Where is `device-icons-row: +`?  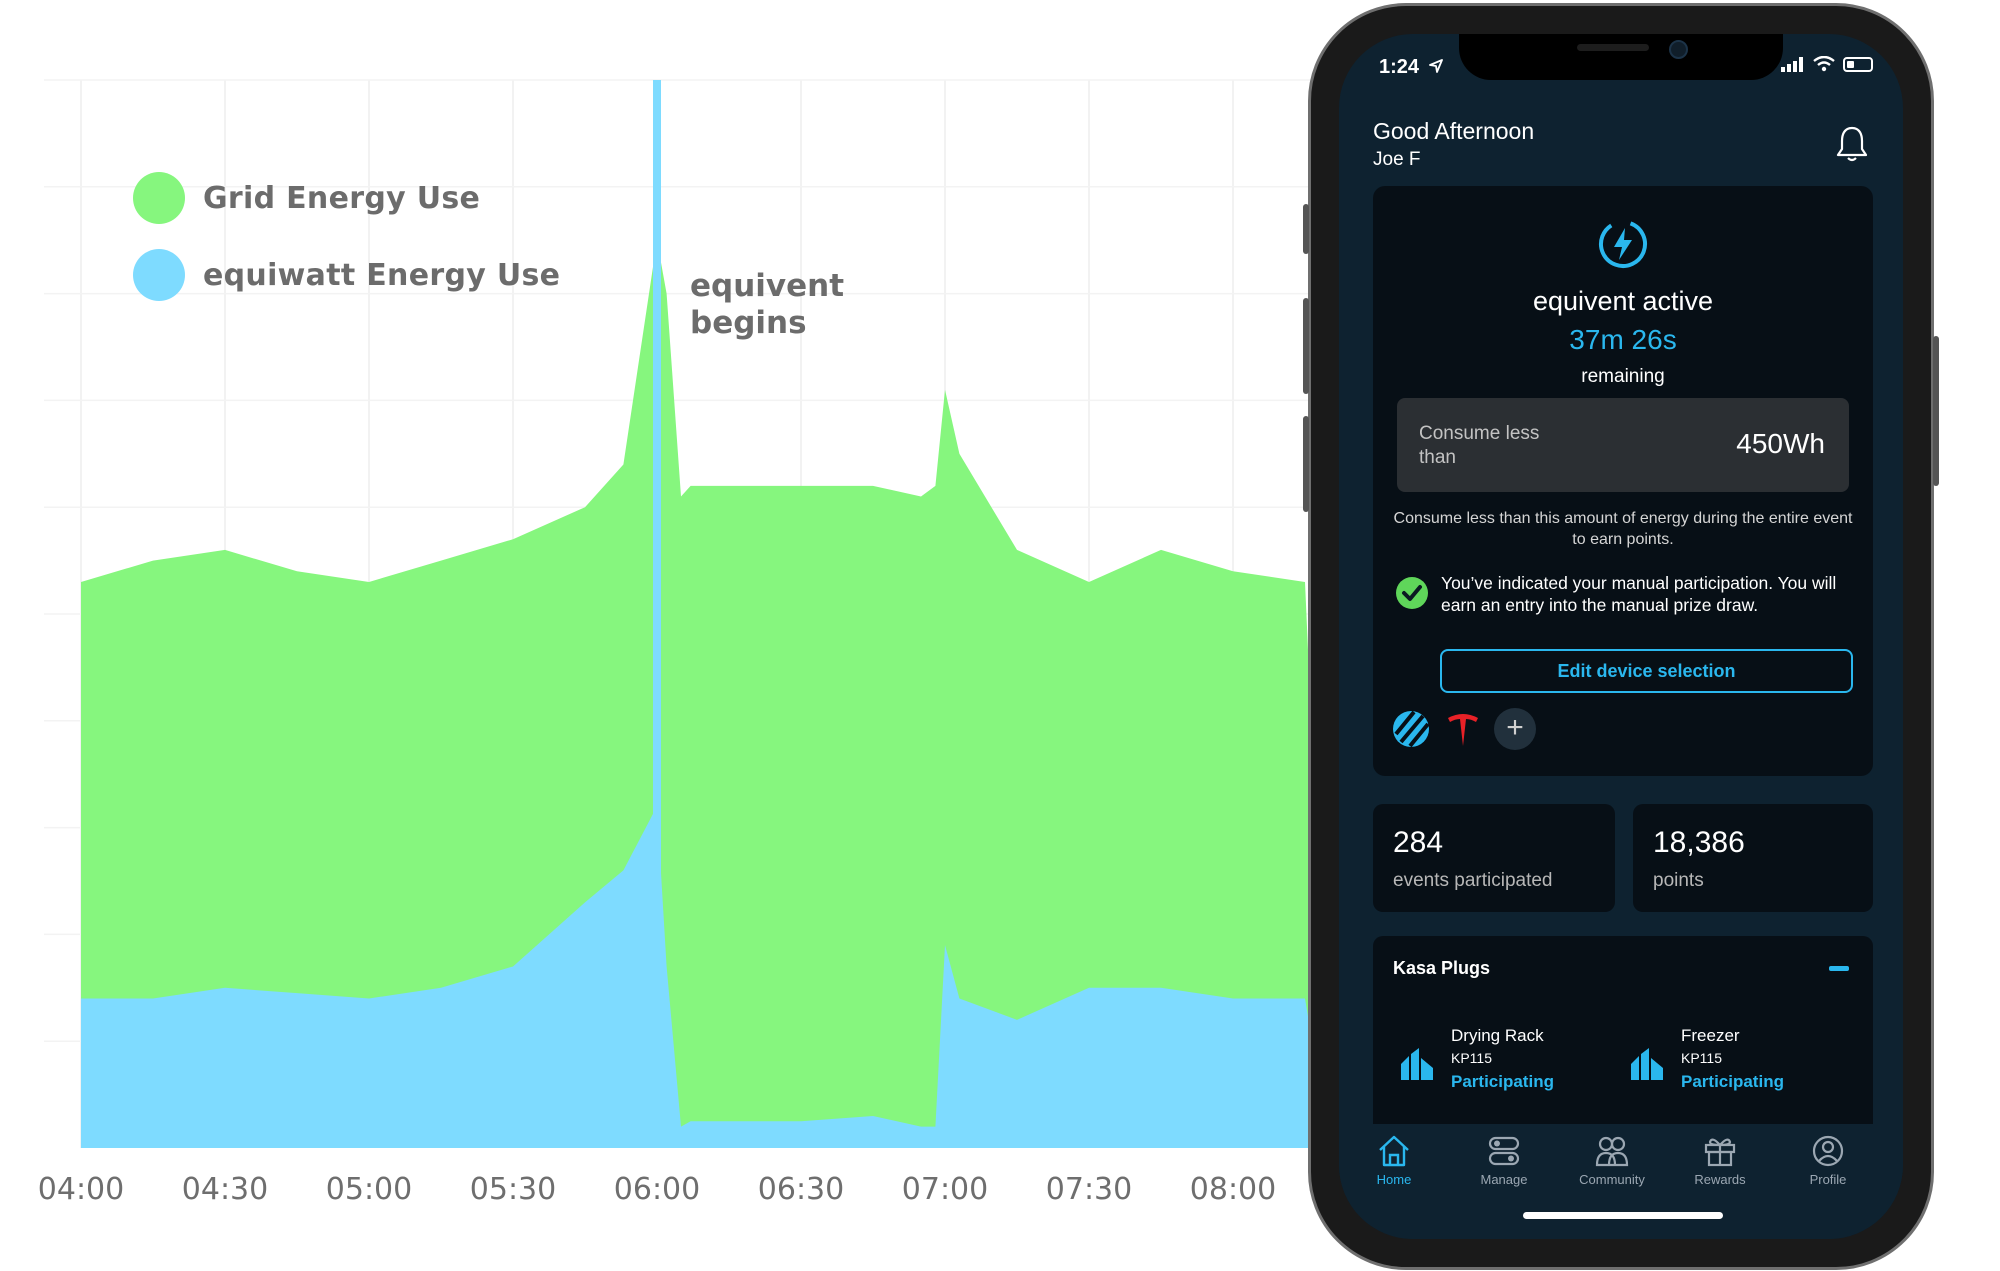 device-icons-row: + is located at coordinates (1463, 729).